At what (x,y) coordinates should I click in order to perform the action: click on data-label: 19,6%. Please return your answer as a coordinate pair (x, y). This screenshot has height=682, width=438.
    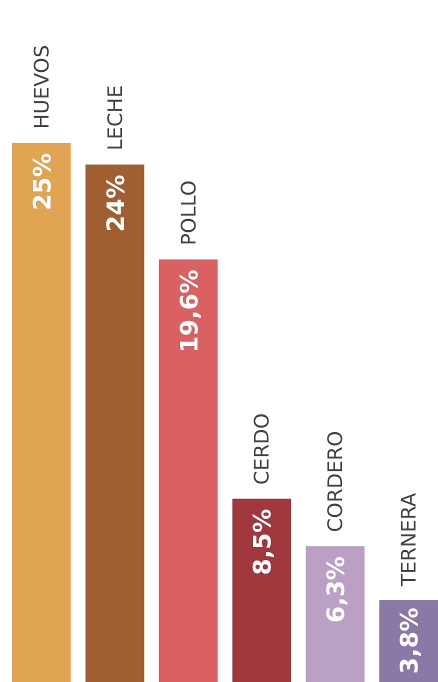
    Looking at the image, I should click on (189, 311).